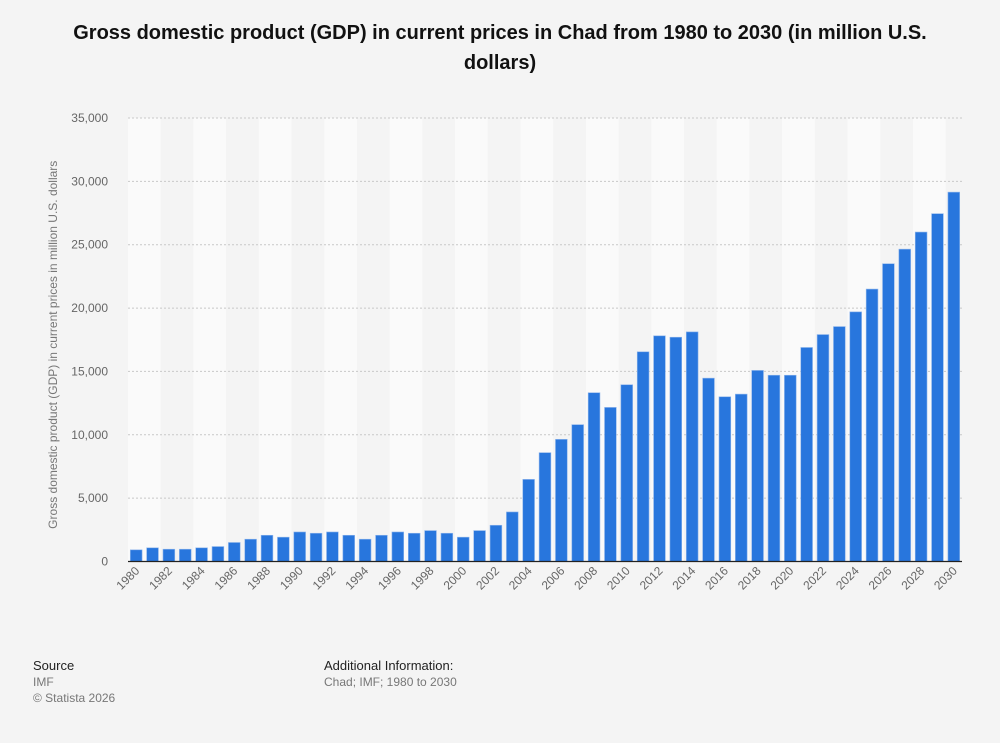 This screenshot has height=743, width=1000. What do you see at coordinates (283, 549) in the screenshot?
I see `bar-1989` at bounding box center [283, 549].